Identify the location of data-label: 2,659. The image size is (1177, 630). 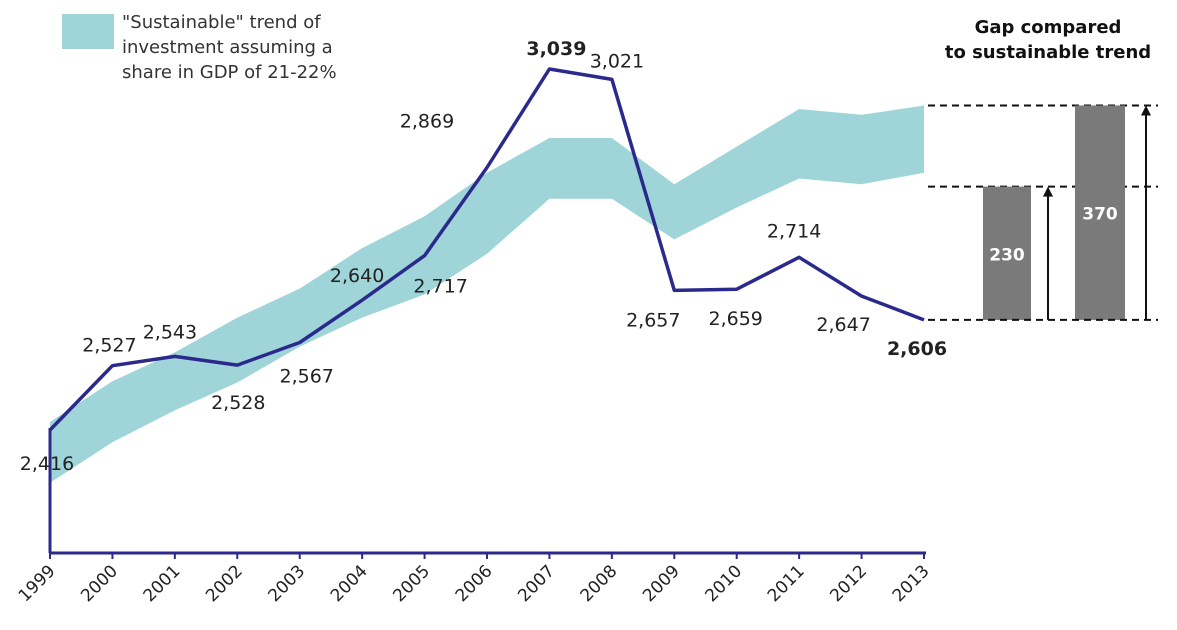
(735, 319).